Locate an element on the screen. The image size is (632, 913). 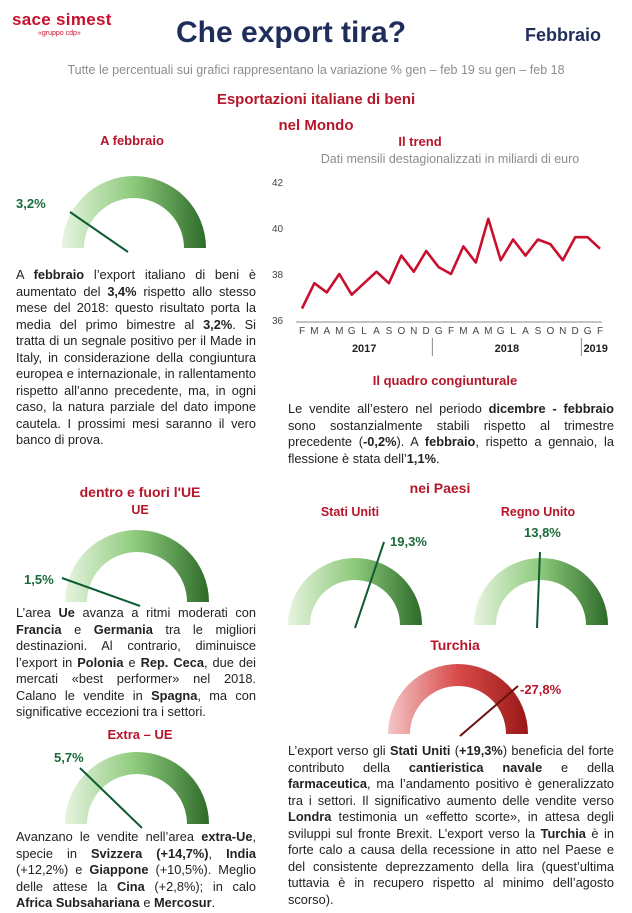
bold-text: farmaceutica is located at coordinates (327, 783).